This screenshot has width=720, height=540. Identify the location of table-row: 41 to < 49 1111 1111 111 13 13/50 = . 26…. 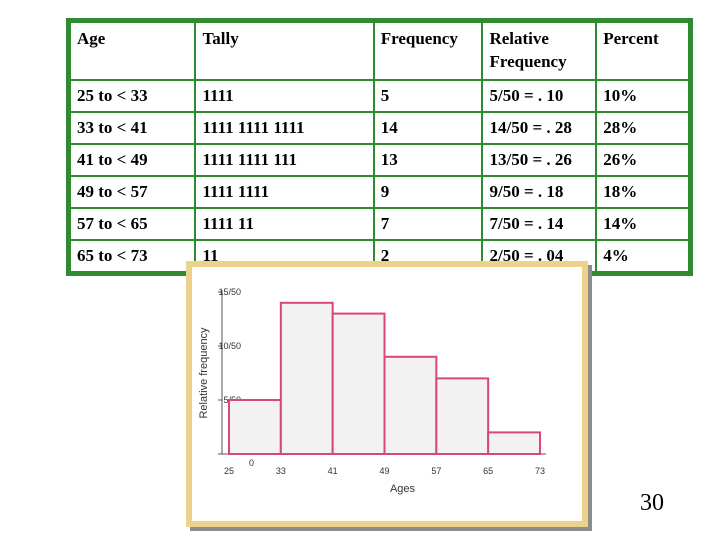
(379, 160).